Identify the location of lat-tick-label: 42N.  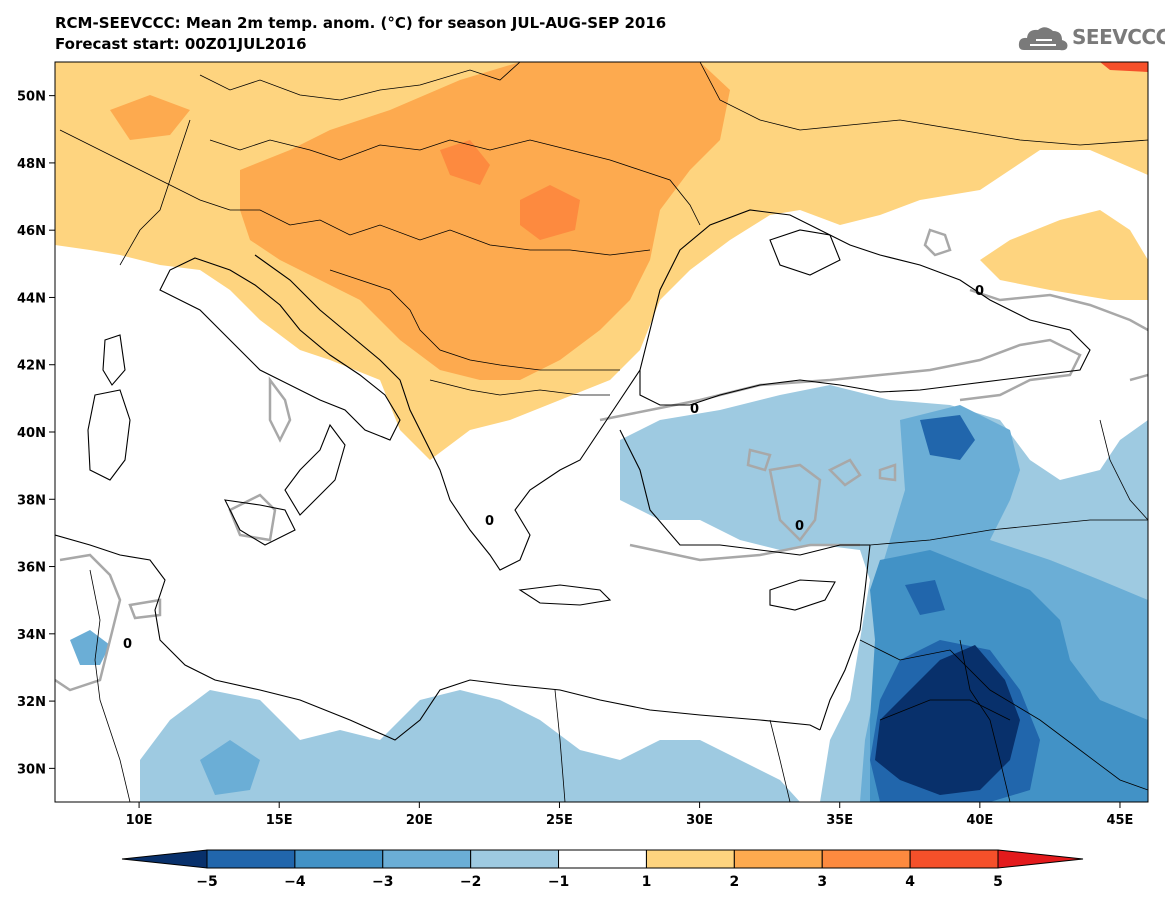
(31, 366).